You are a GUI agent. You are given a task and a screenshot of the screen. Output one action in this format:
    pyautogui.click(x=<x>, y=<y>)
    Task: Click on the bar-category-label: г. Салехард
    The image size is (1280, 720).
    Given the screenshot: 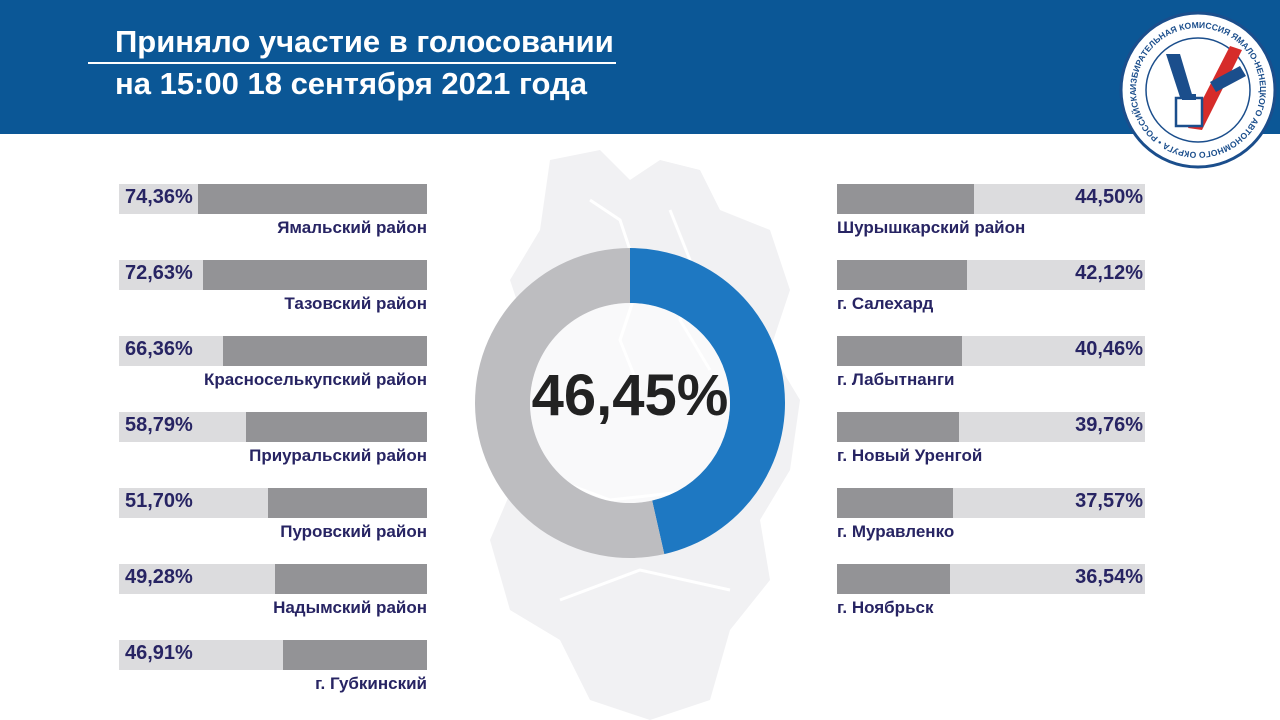 What is the action you would take?
    pyautogui.click(x=885, y=303)
    